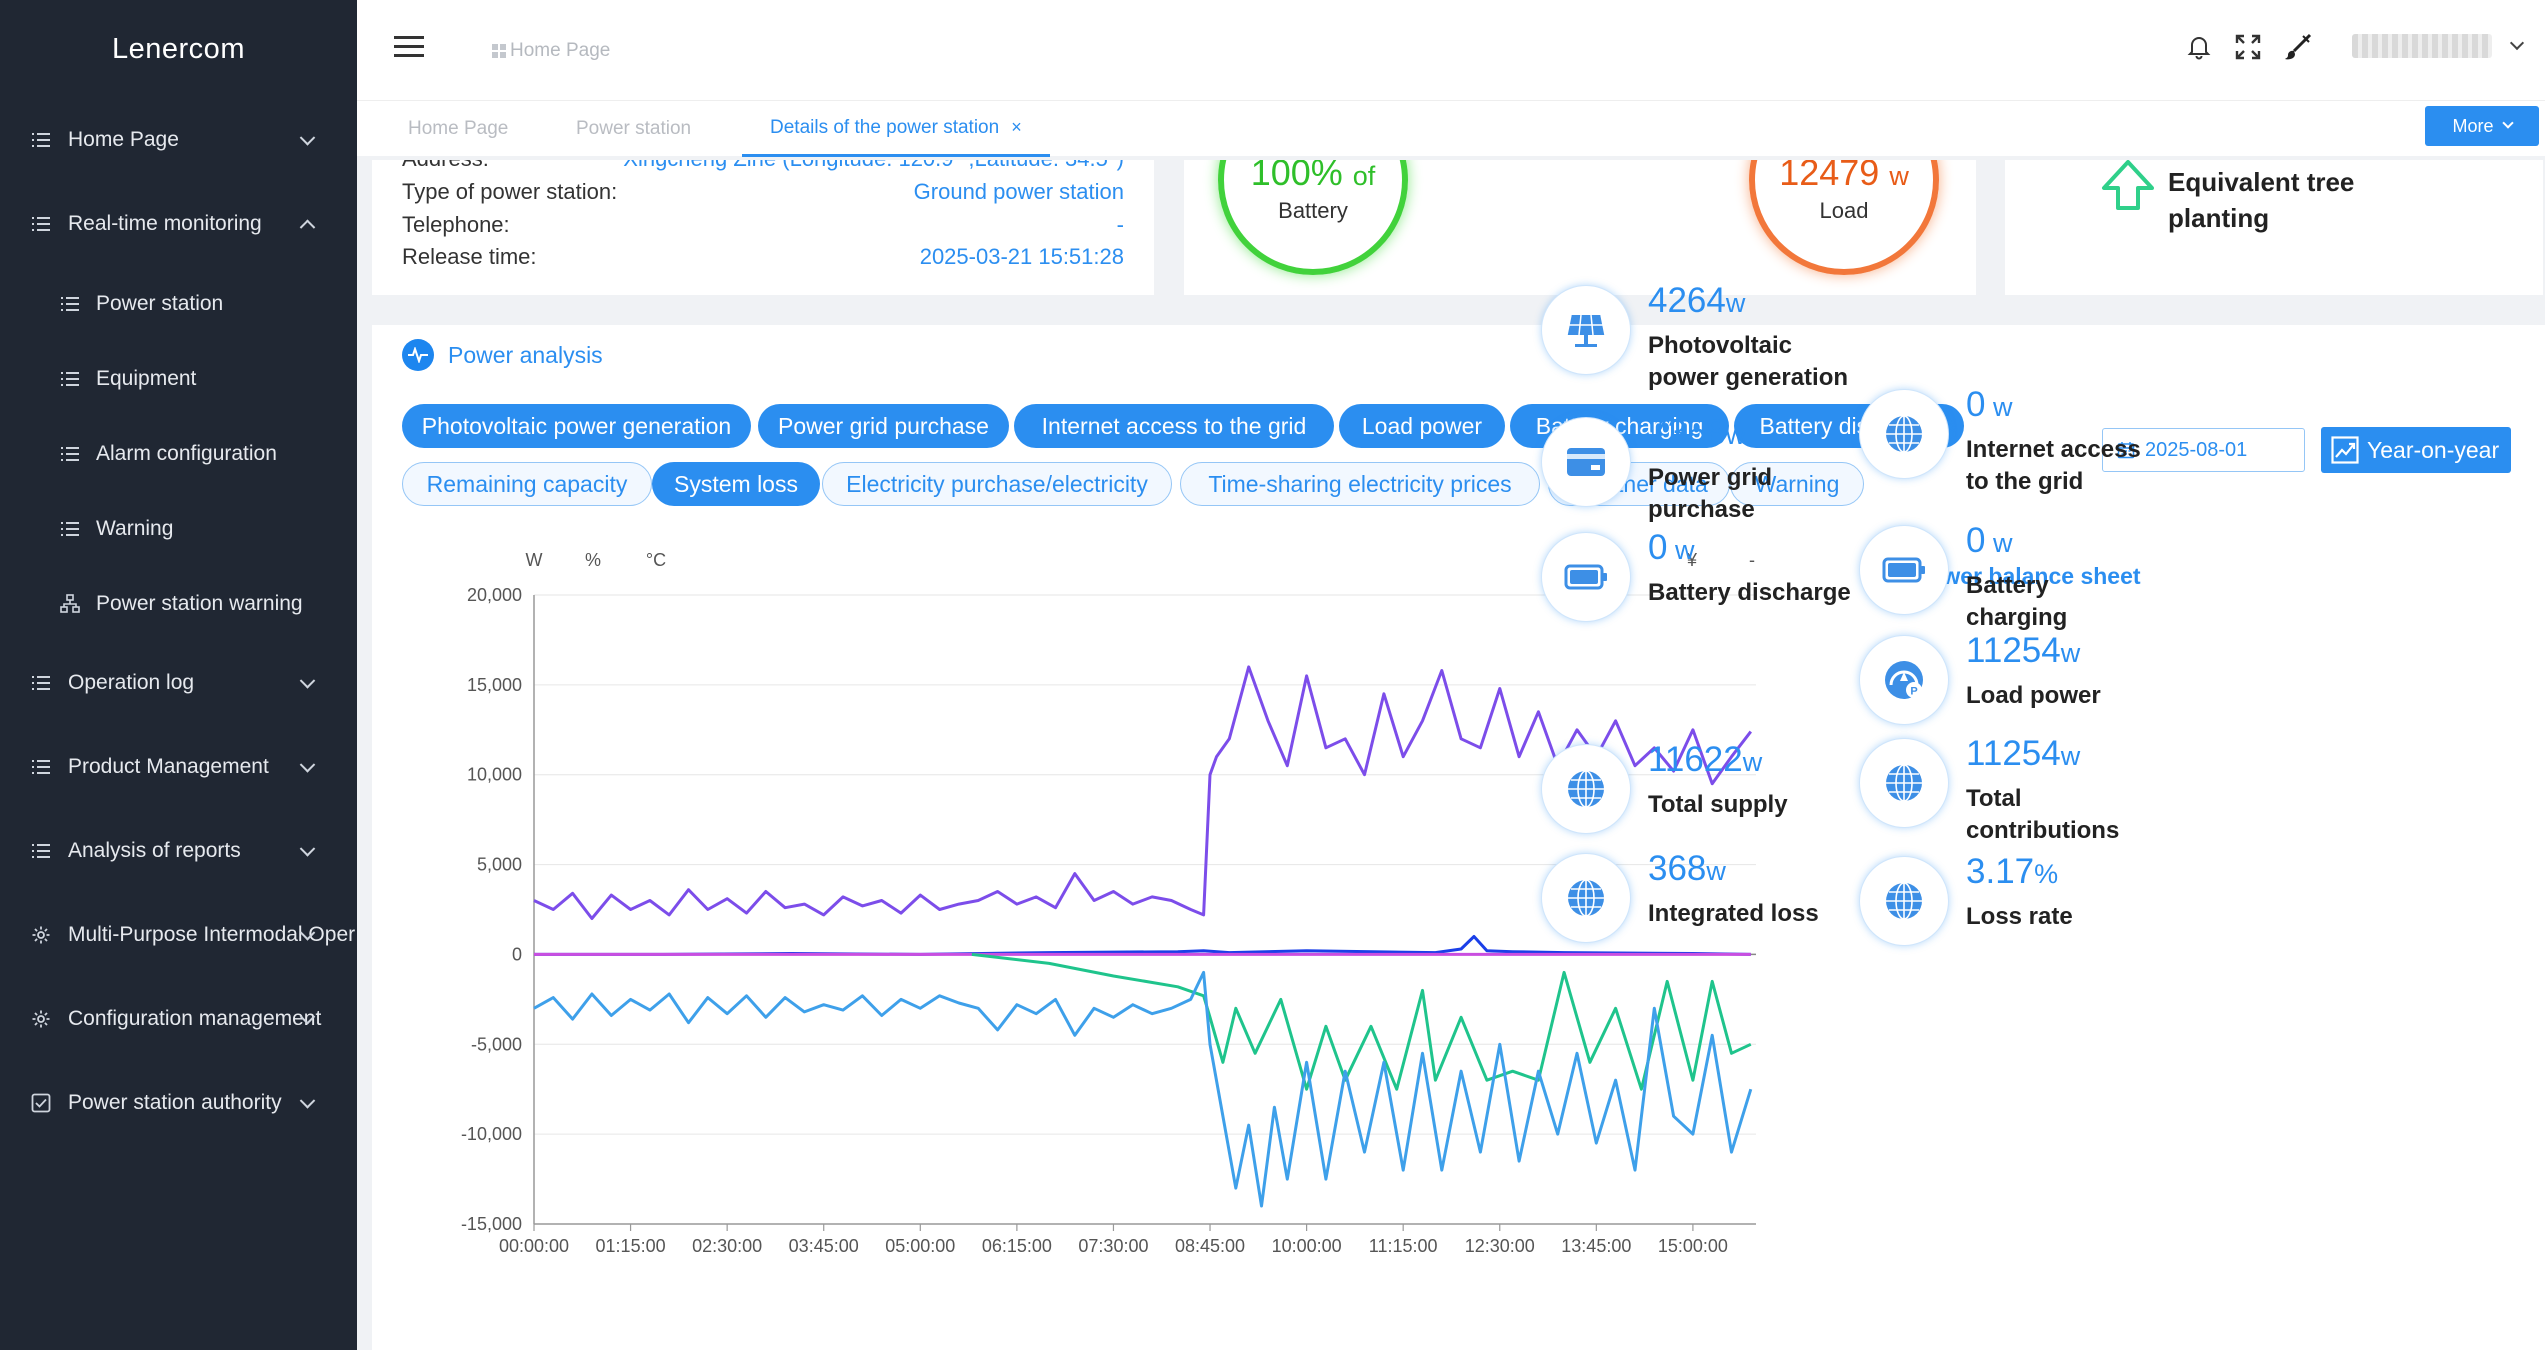 This screenshot has height=1350, width=2545. Describe the element at coordinates (2298, 47) in the screenshot. I see `brush-icon` at that location.